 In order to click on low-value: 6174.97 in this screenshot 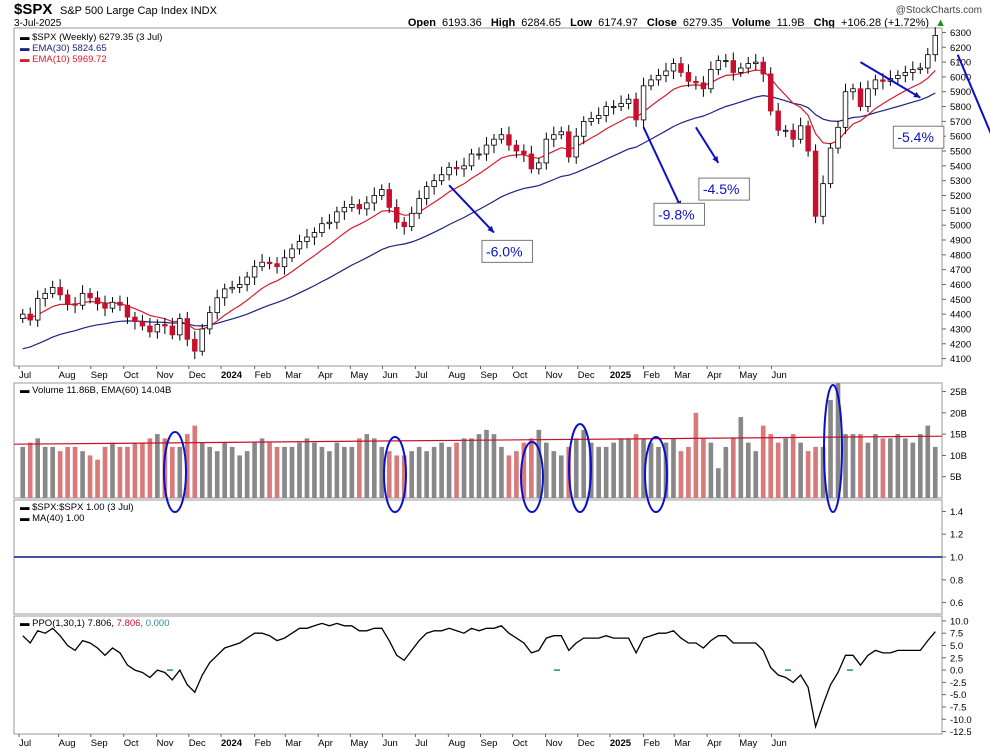, I will do `click(618, 23)`.